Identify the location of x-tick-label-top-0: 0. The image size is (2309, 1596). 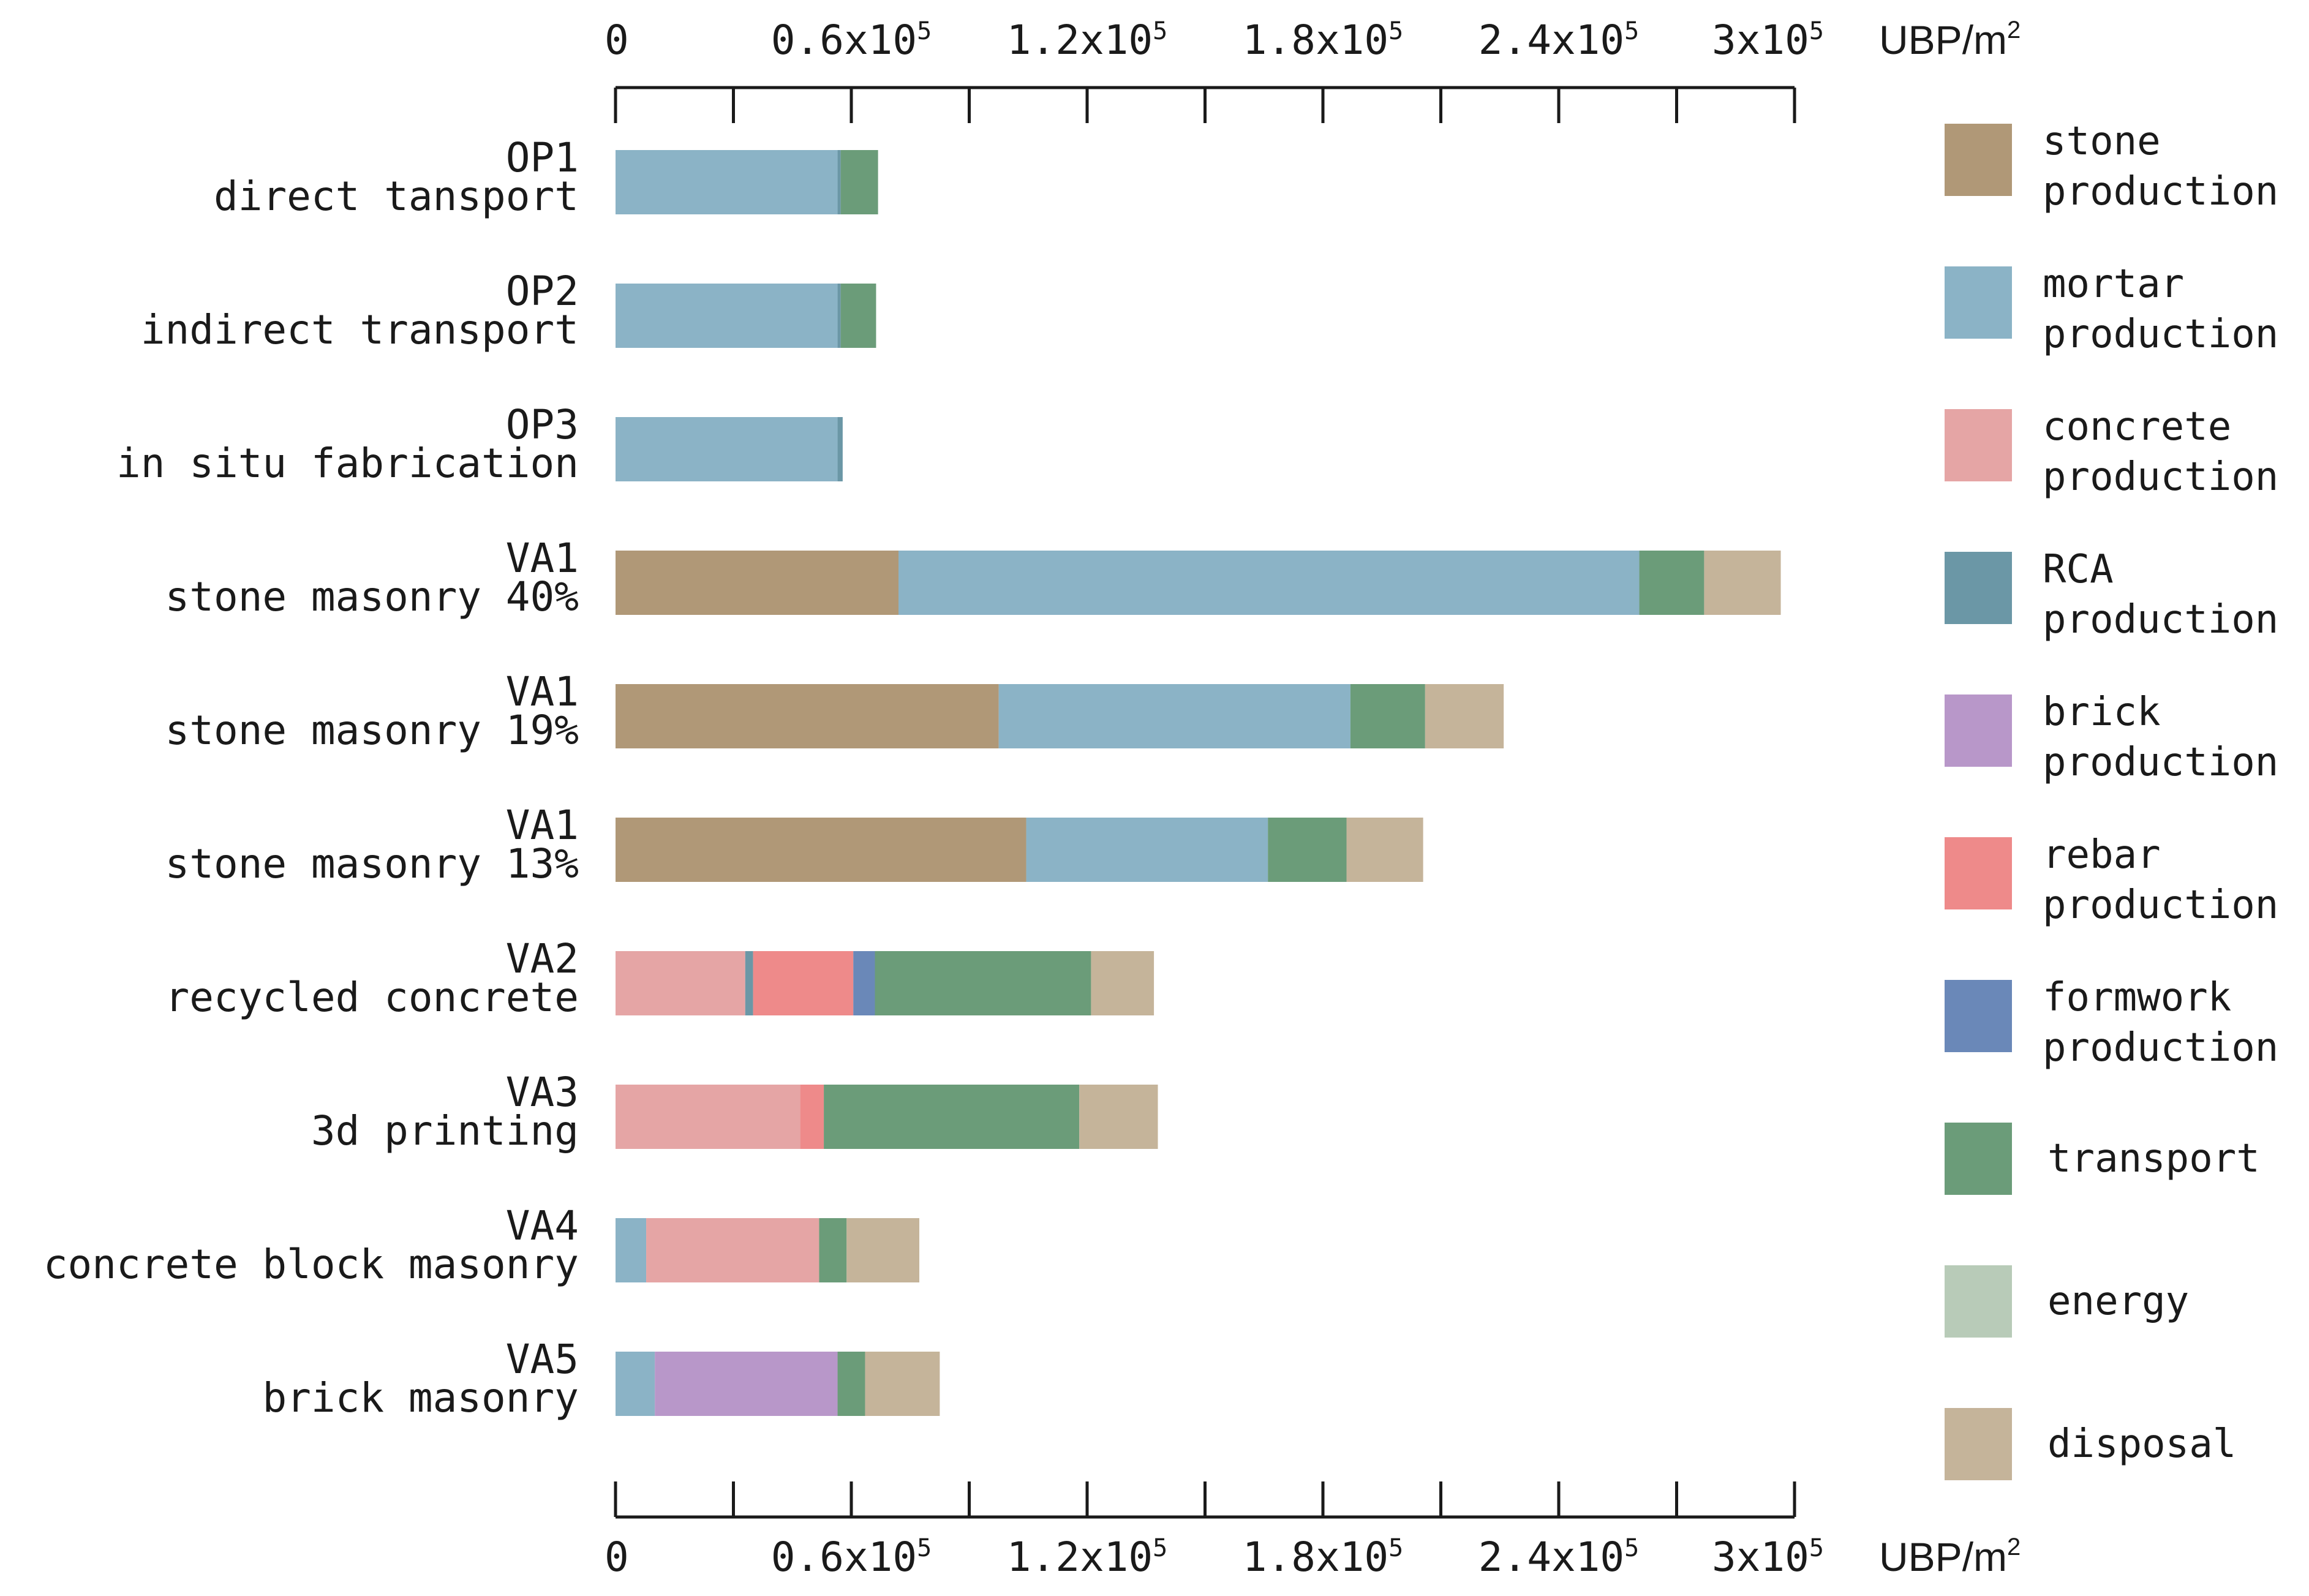
(617, 40).